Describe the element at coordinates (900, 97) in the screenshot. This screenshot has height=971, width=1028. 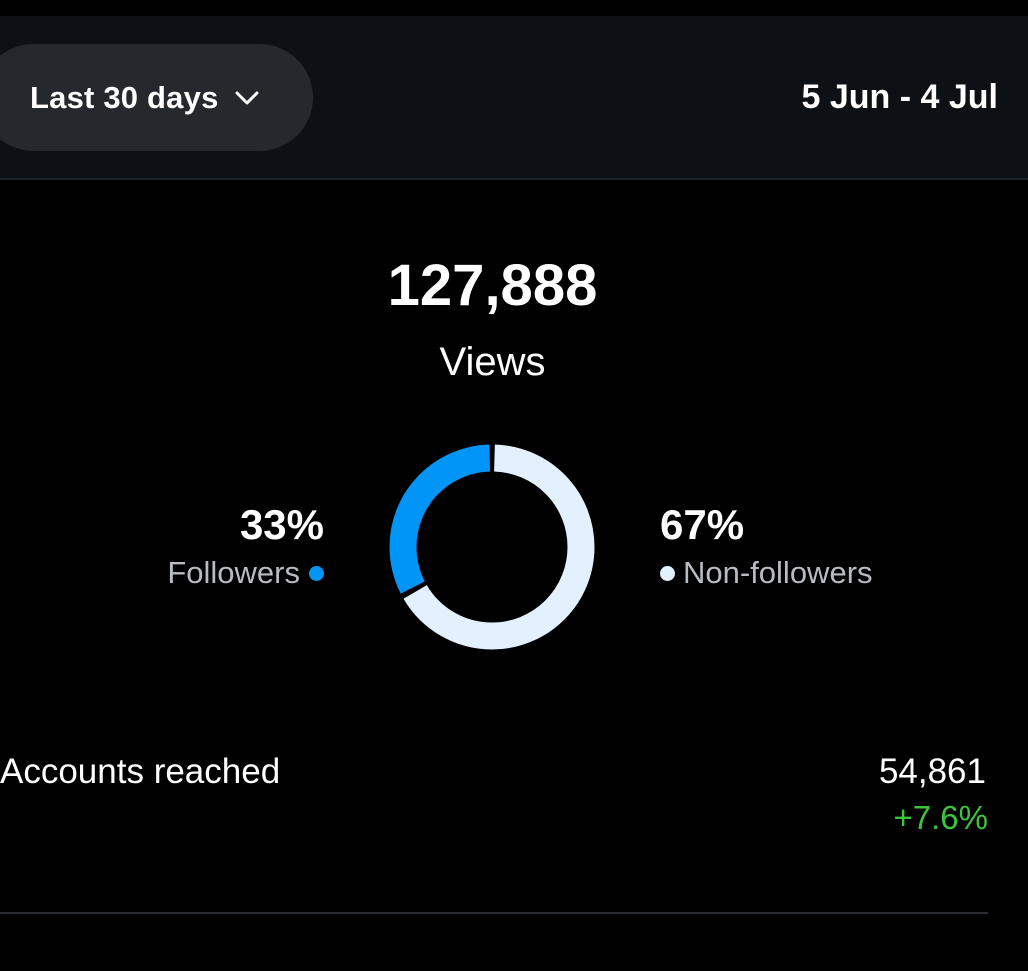
I see `date-range-text: 5 Jun - 4 Jul` at that location.